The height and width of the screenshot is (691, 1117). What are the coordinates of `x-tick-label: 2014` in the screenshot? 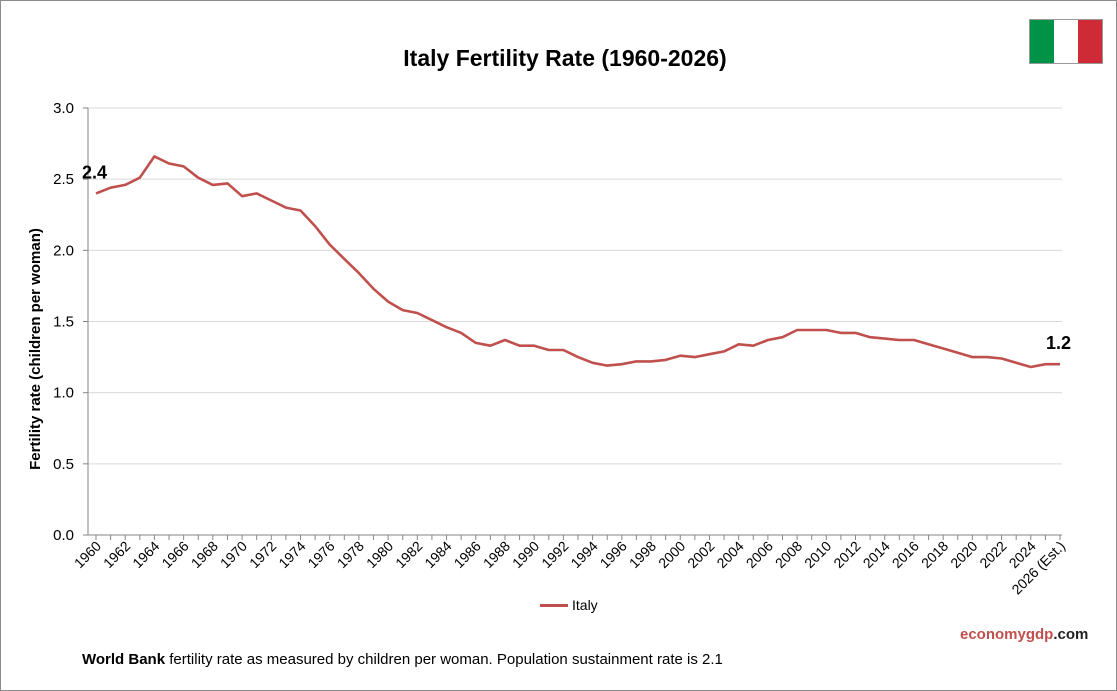 It's located at (876, 554).